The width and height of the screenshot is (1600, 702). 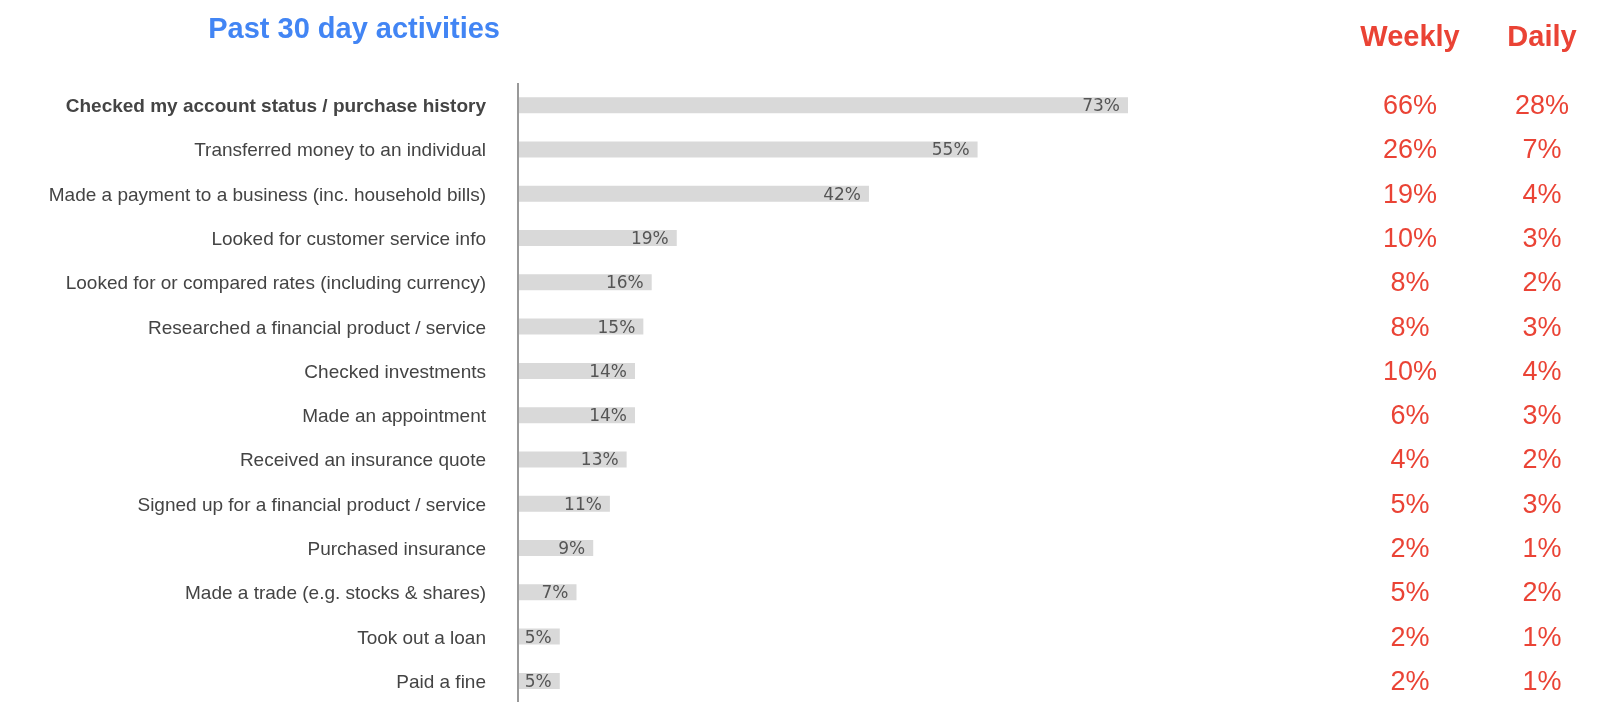 I want to click on y-tick-label: Made an appointment, so click(x=394, y=416).